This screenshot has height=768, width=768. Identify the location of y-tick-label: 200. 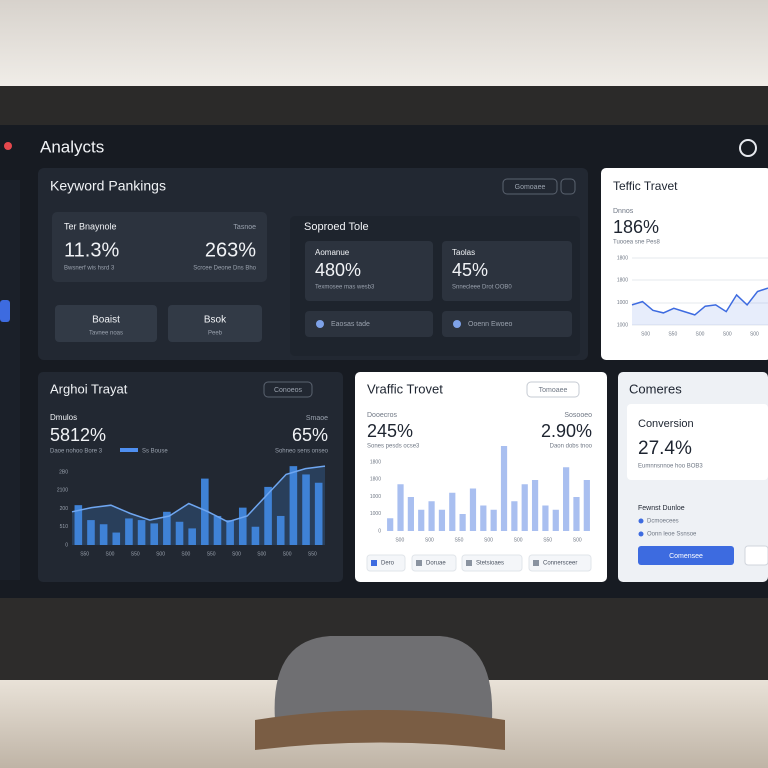
(64, 509).